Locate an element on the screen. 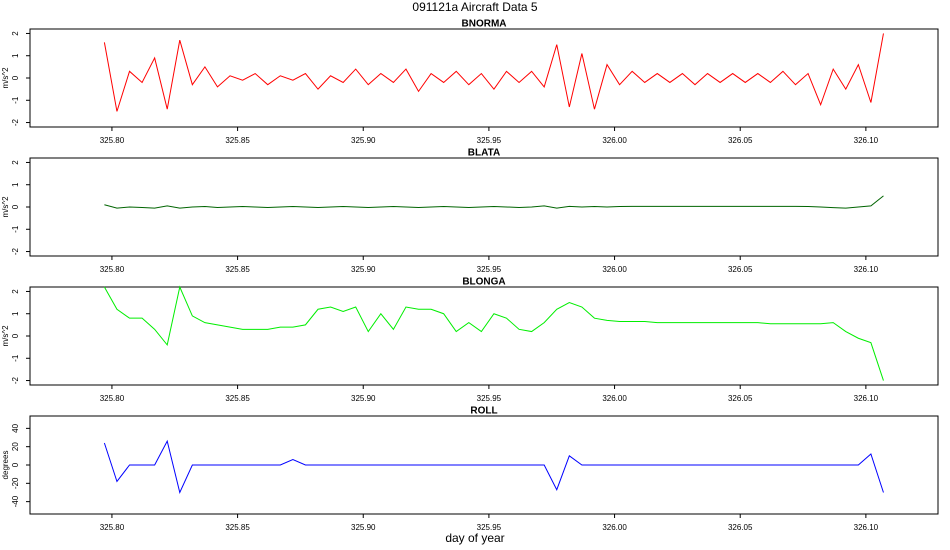 This screenshot has width=950, height=550. y-tick-label: -20 is located at coordinates (15, 483).